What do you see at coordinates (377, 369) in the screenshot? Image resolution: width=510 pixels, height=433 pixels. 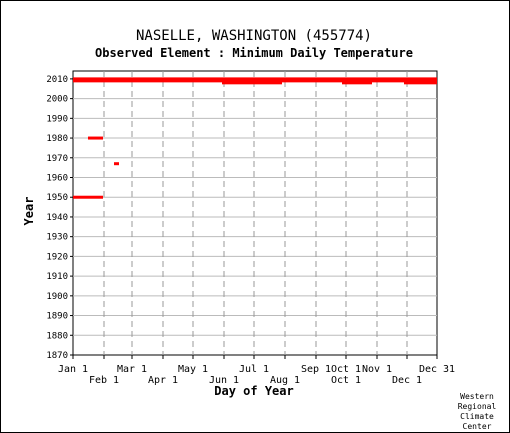 I see `x-tick-label-upper: Nov 1` at bounding box center [377, 369].